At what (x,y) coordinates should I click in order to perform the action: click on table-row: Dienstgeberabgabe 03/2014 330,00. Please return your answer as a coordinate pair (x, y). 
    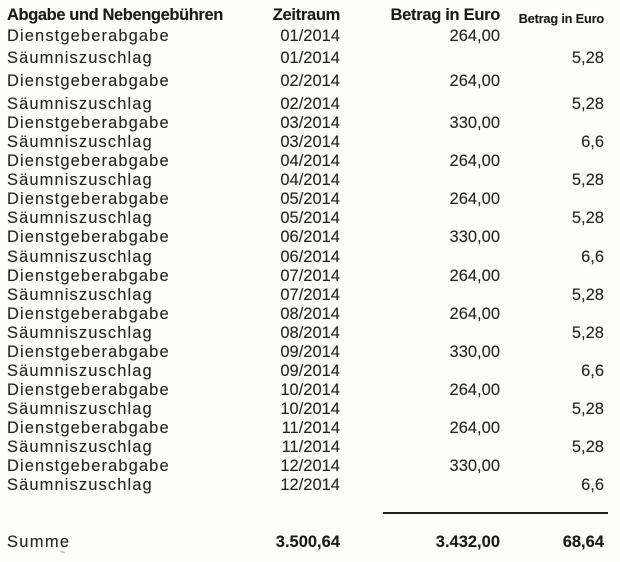
    Looking at the image, I should click on (310, 124).